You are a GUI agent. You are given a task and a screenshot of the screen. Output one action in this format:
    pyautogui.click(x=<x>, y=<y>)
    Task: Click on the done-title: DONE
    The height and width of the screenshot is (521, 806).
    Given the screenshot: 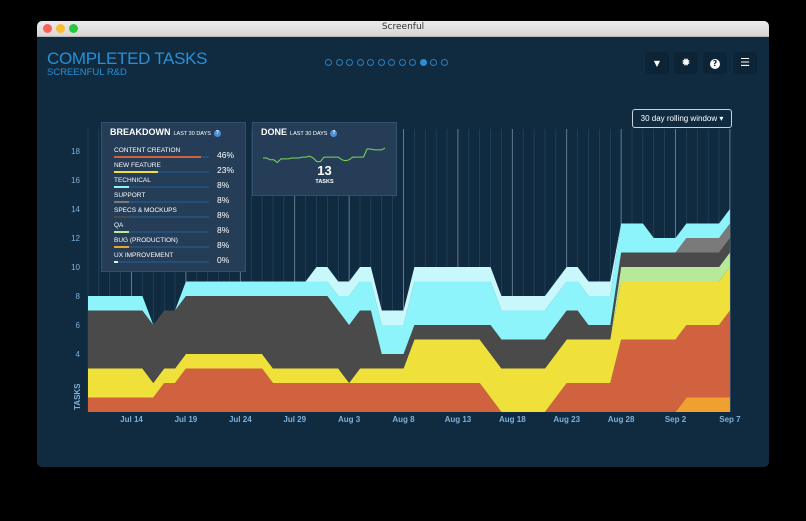 What is the action you would take?
    pyautogui.click(x=274, y=132)
    